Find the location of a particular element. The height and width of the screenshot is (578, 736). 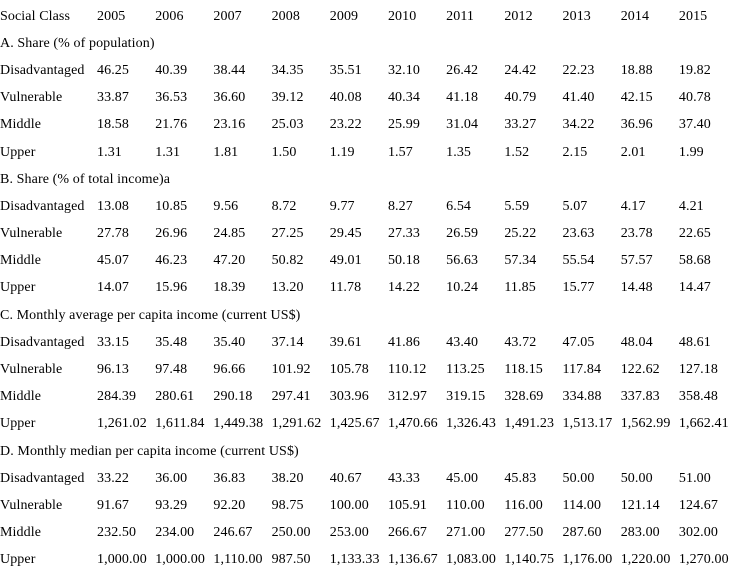

data-cell: 25.22 is located at coordinates (520, 234).